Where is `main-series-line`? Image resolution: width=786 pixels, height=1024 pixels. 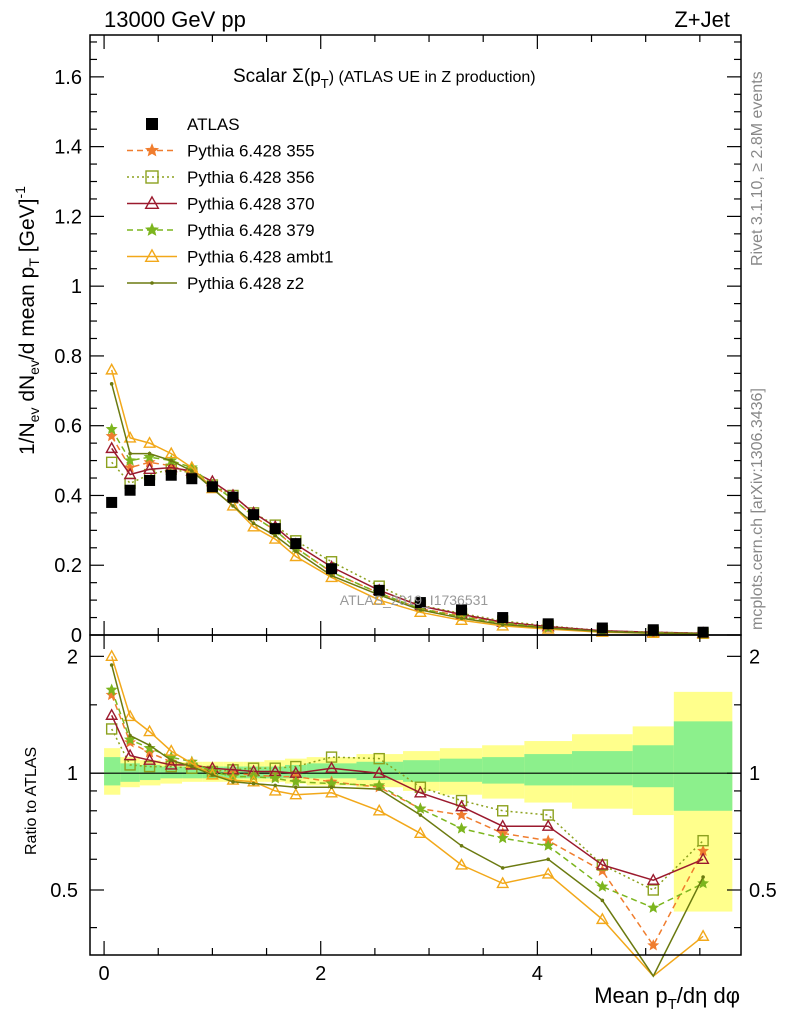
main-series-line is located at coordinates (407, 548).